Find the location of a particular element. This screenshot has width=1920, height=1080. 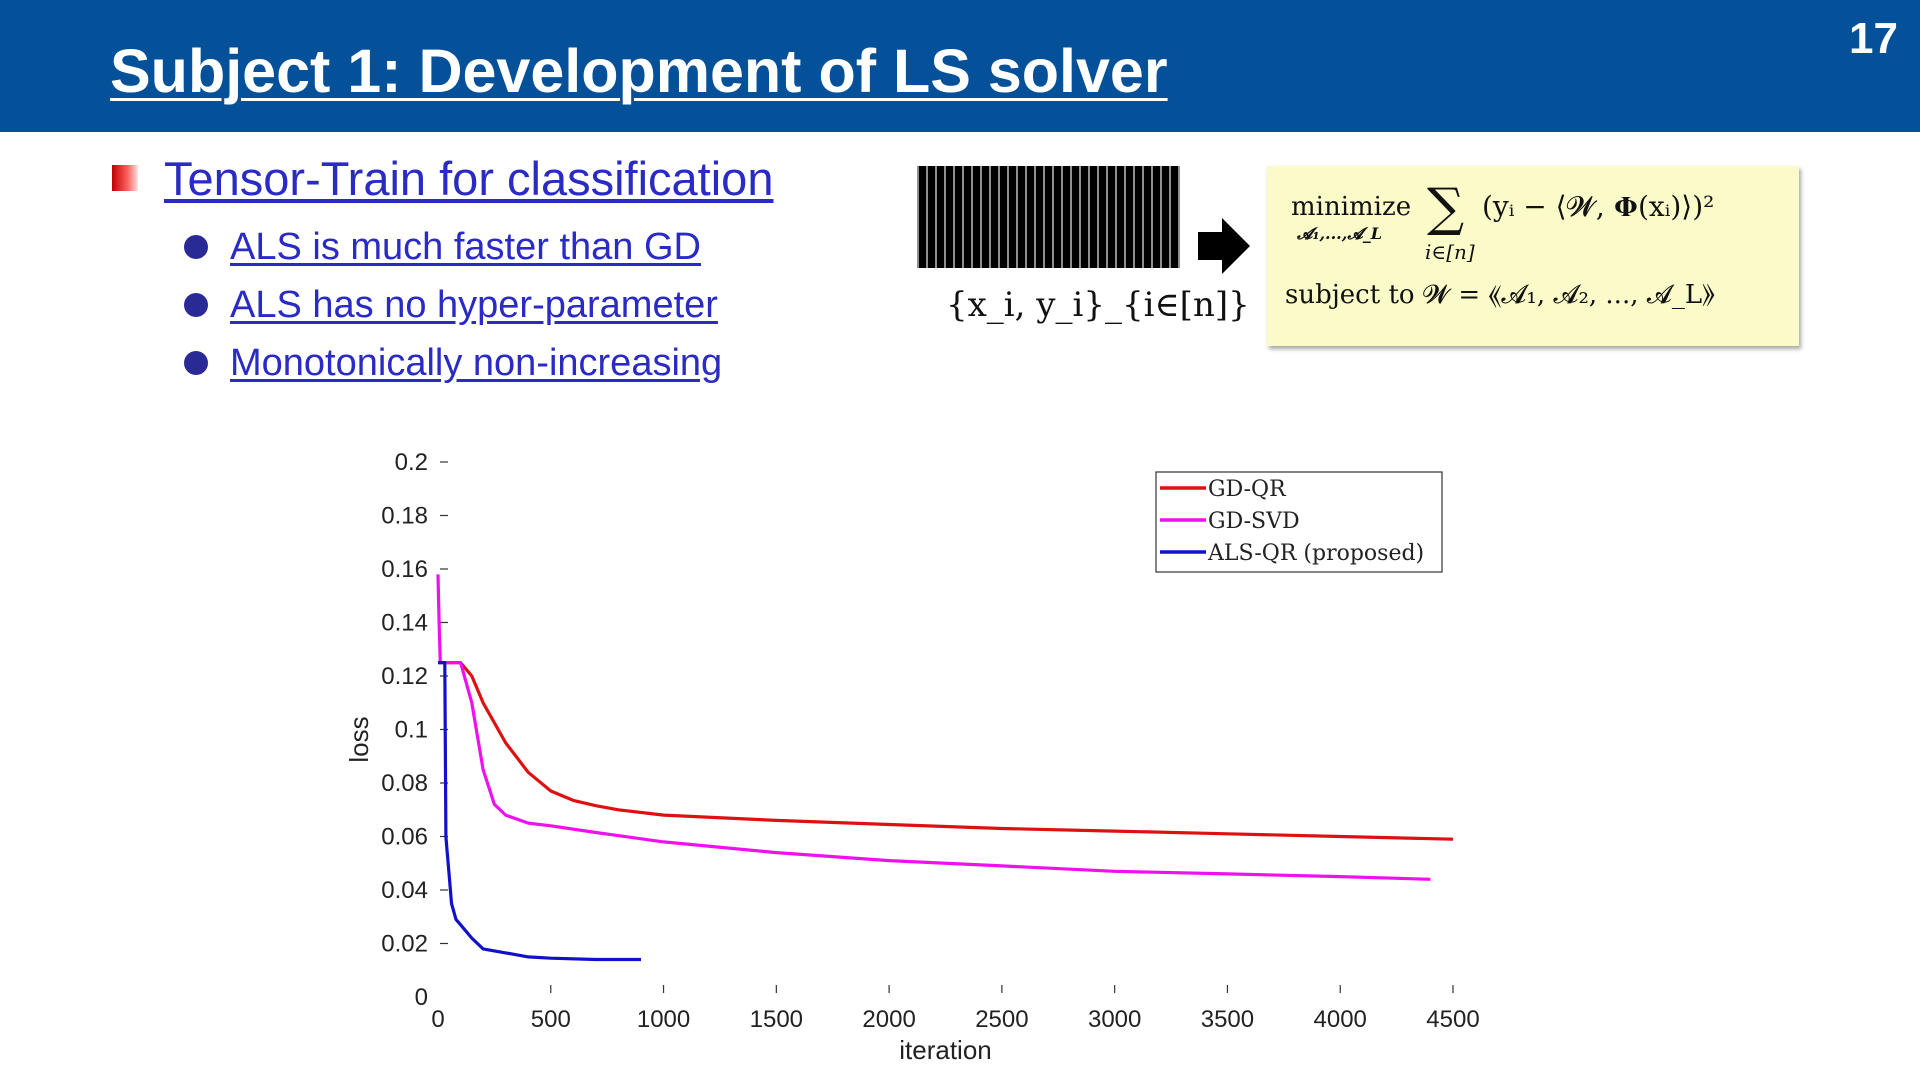

y-tick-label: 0.18 is located at coordinates (404, 516).